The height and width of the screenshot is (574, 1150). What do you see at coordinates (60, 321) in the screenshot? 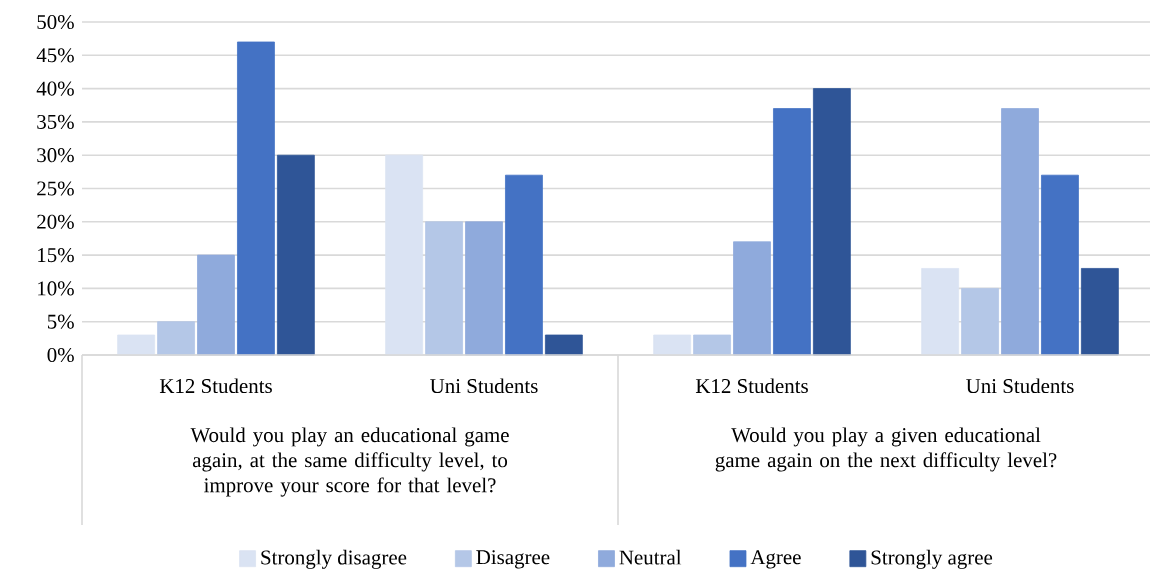
I see `y-tick-label: 5%` at bounding box center [60, 321].